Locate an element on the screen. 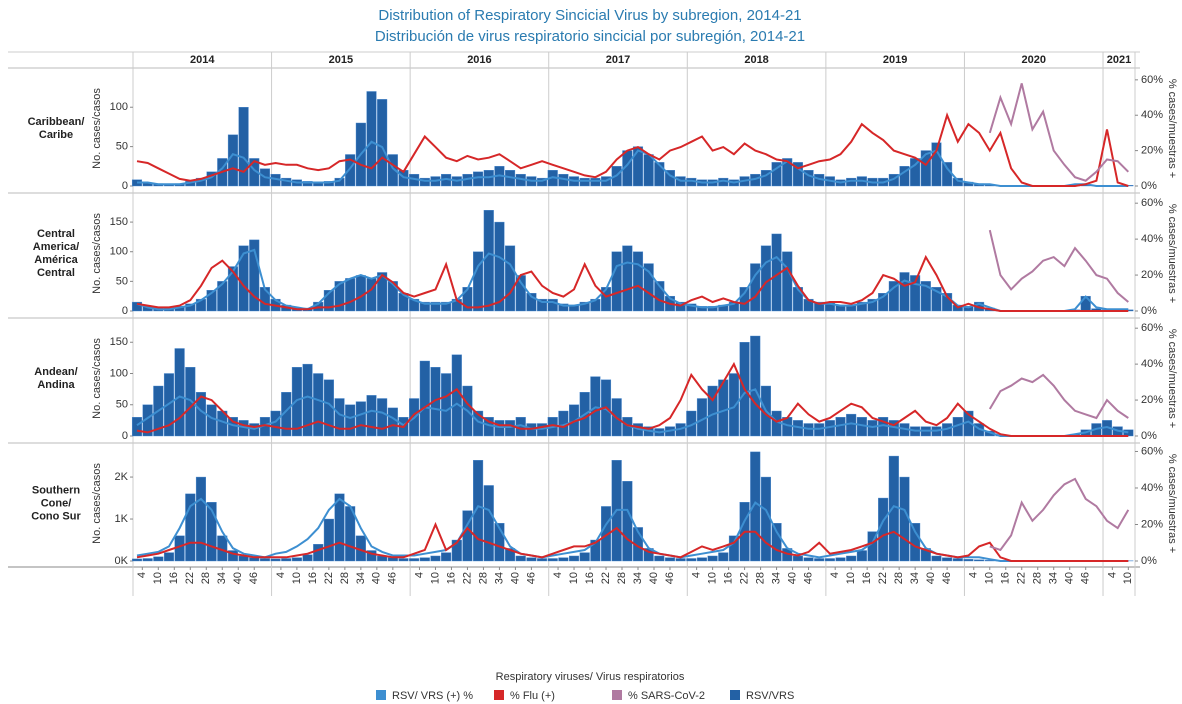  legend-title: Respiratory viruses/ Virus respiratorios is located at coordinates (590, 677).